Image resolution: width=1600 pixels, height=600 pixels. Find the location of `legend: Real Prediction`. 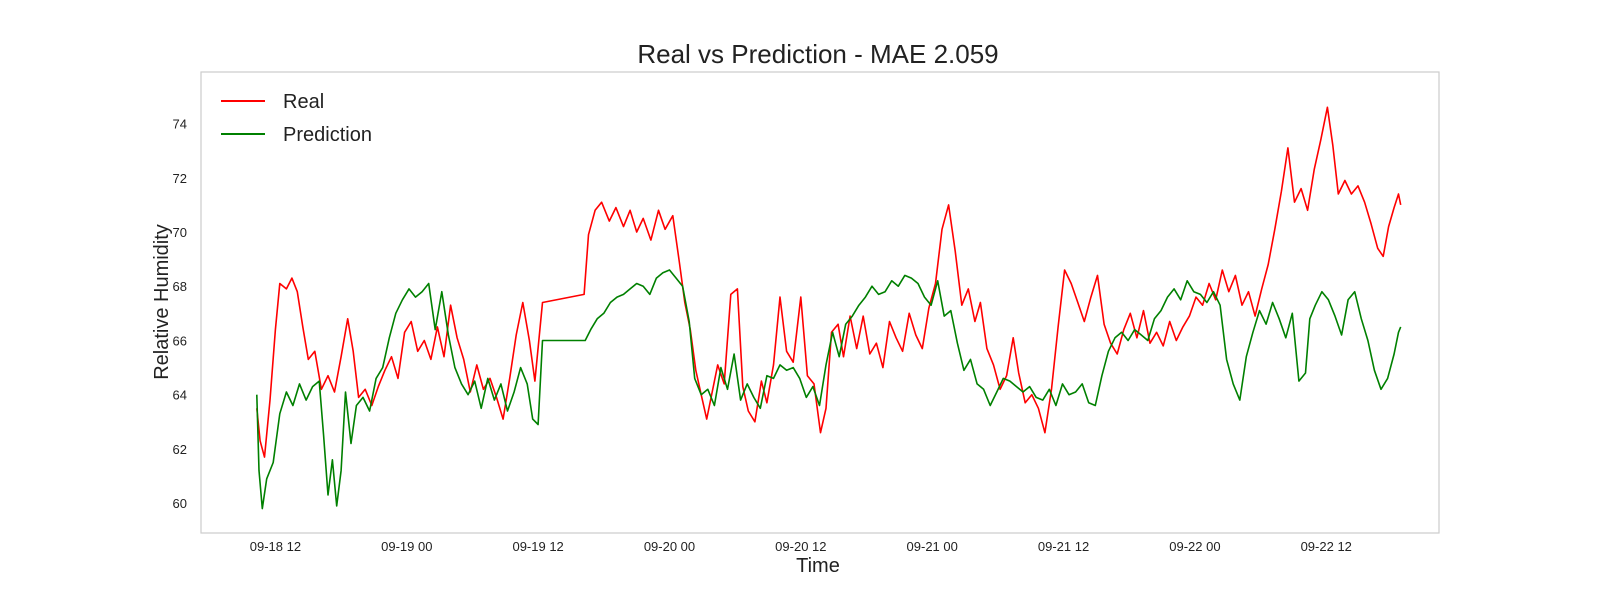

legend: Real Prediction is located at coordinates (296, 118).